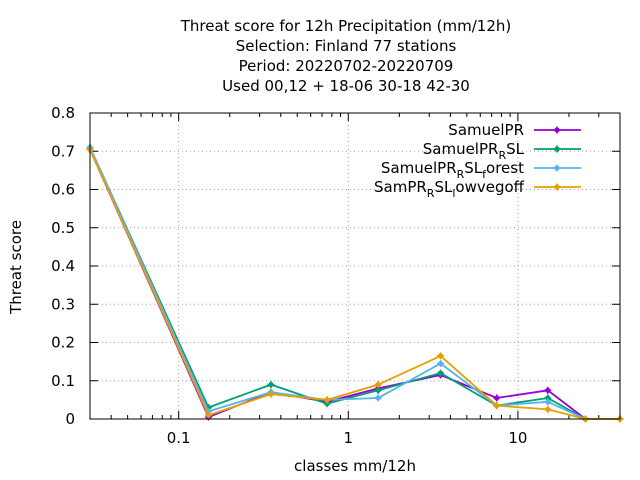  What do you see at coordinates (346, 86) in the screenshot?
I see `title-line: Used 00,12 + 18-06 30-18 42-30` at bounding box center [346, 86].